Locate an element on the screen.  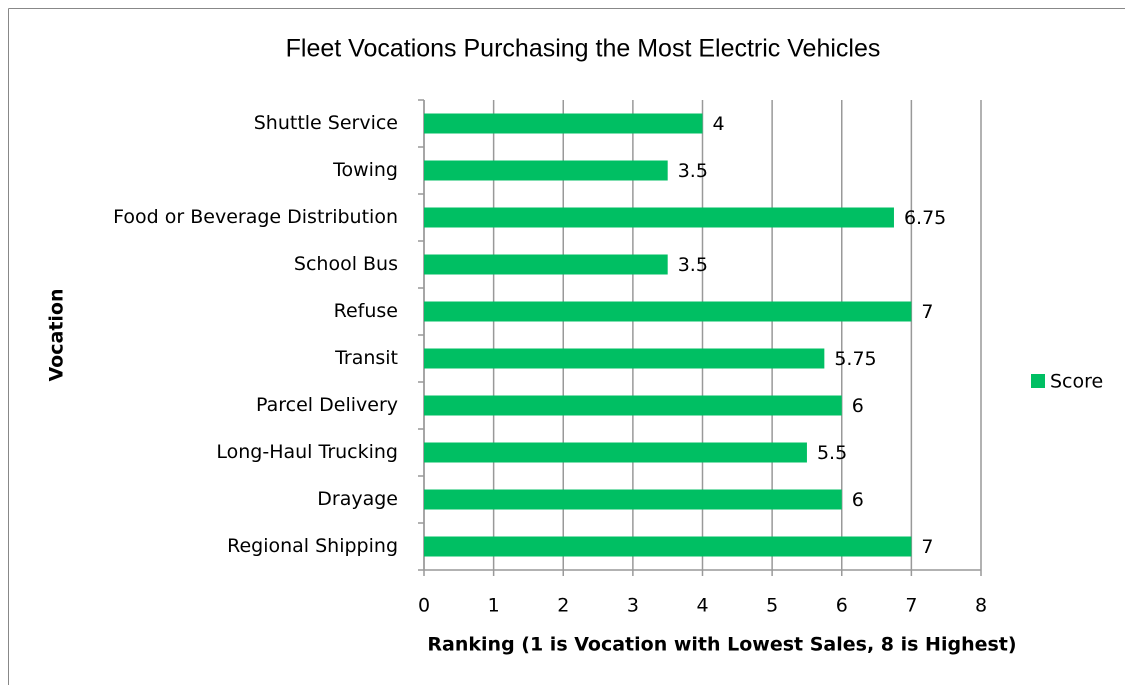
y-tick-label: Towing is located at coordinates (365, 170).